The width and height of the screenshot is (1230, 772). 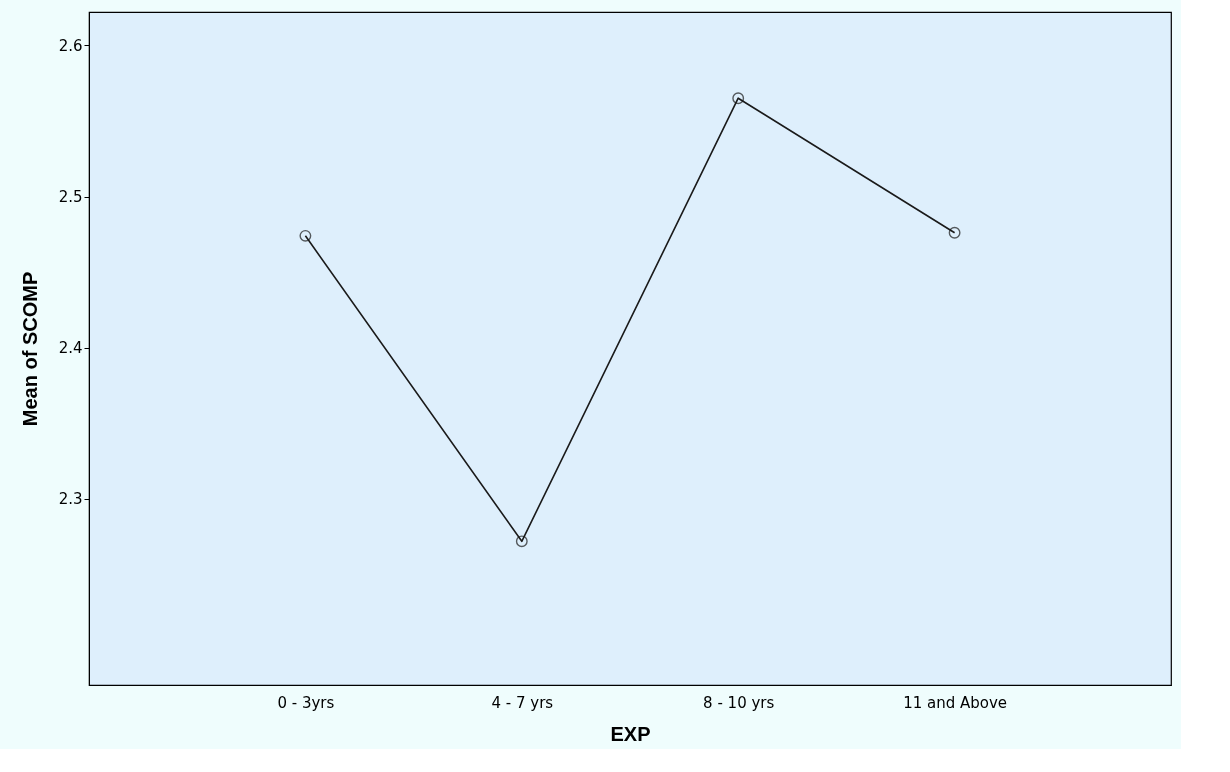 I want to click on x-tick-label: 11 and Above, so click(x=955, y=702).